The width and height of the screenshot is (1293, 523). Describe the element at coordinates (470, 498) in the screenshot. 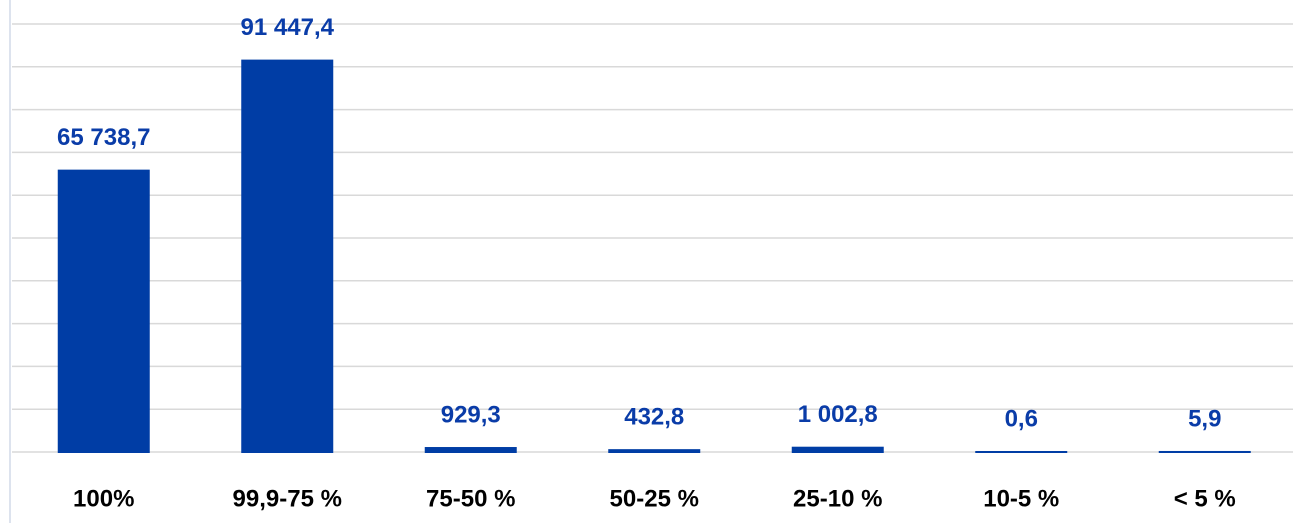

I see `x-tick-label: 75-50 %` at that location.